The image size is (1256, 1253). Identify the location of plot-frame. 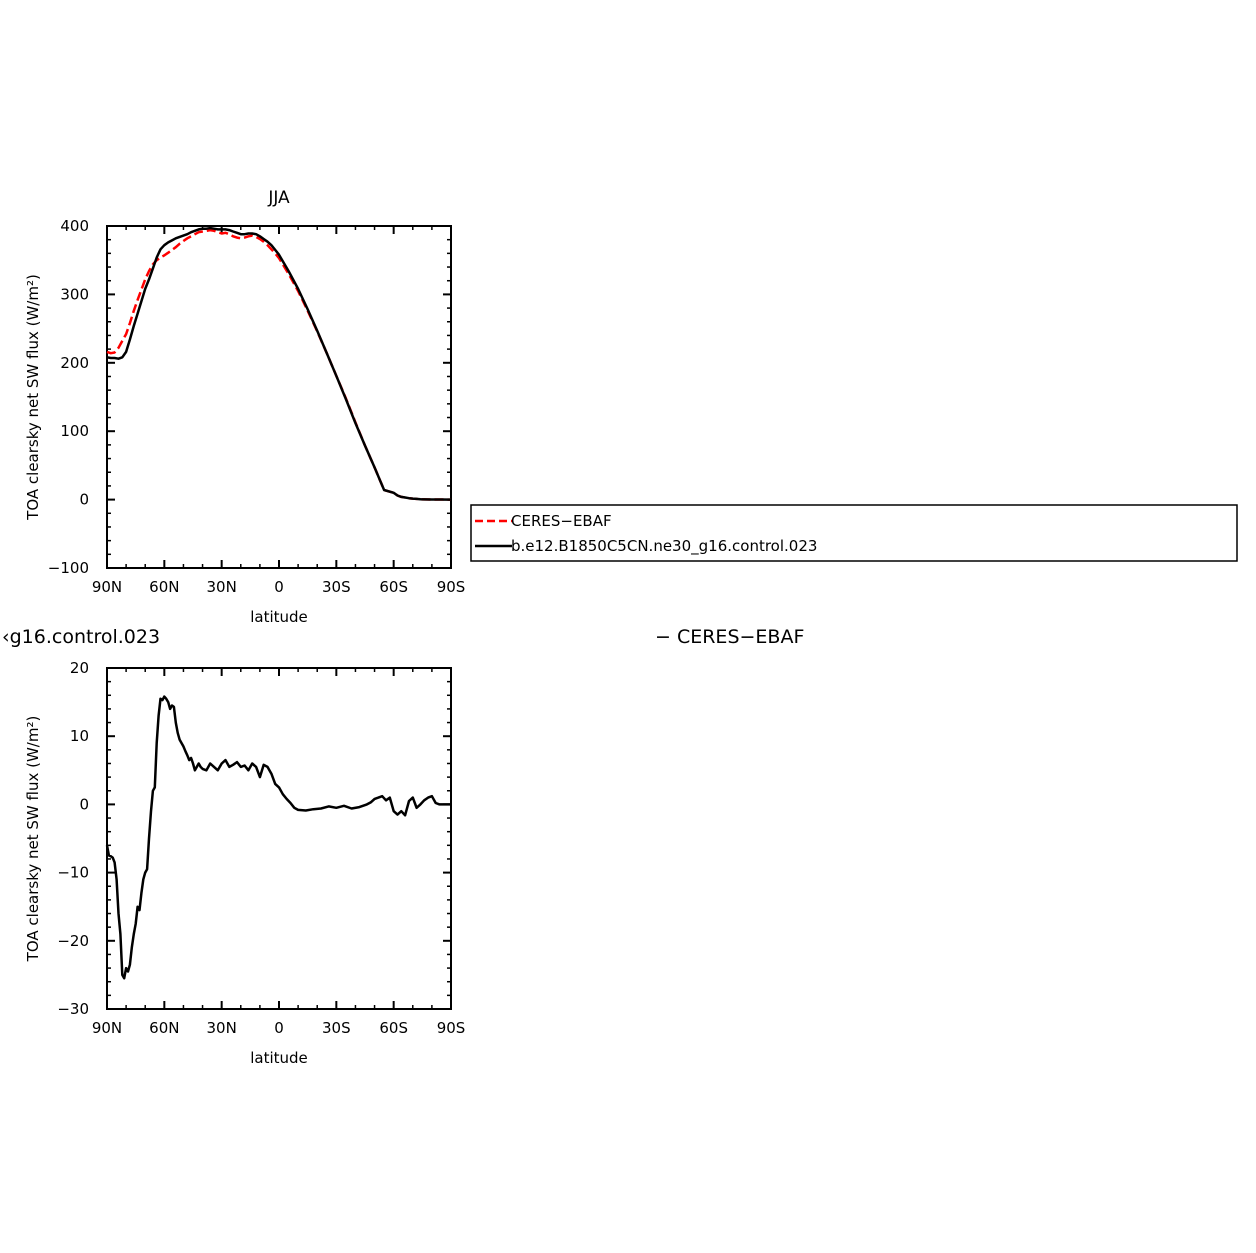
(279, 397).